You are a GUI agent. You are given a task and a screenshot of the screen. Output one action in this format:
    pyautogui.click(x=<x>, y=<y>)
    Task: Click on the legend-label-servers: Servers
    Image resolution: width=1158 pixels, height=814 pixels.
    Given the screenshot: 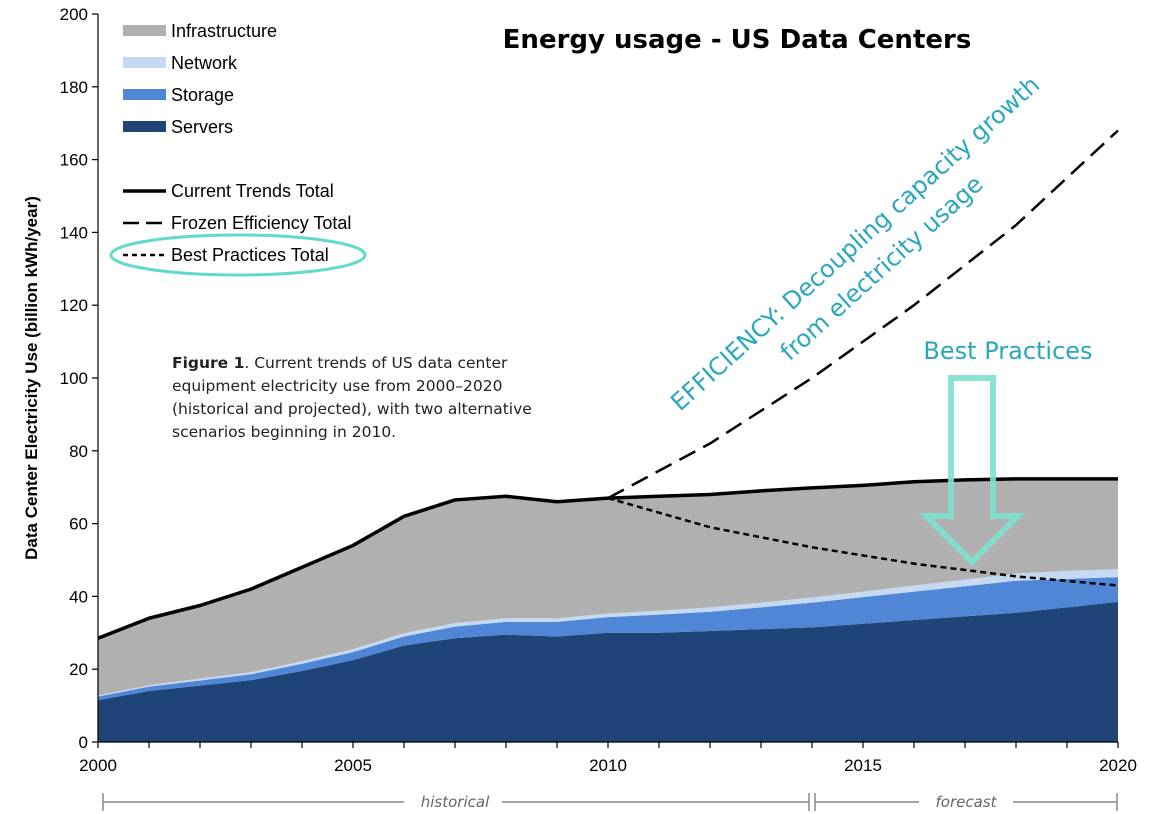 What is the action you would take?
    pyautogui.click(x=202, y=127)
    